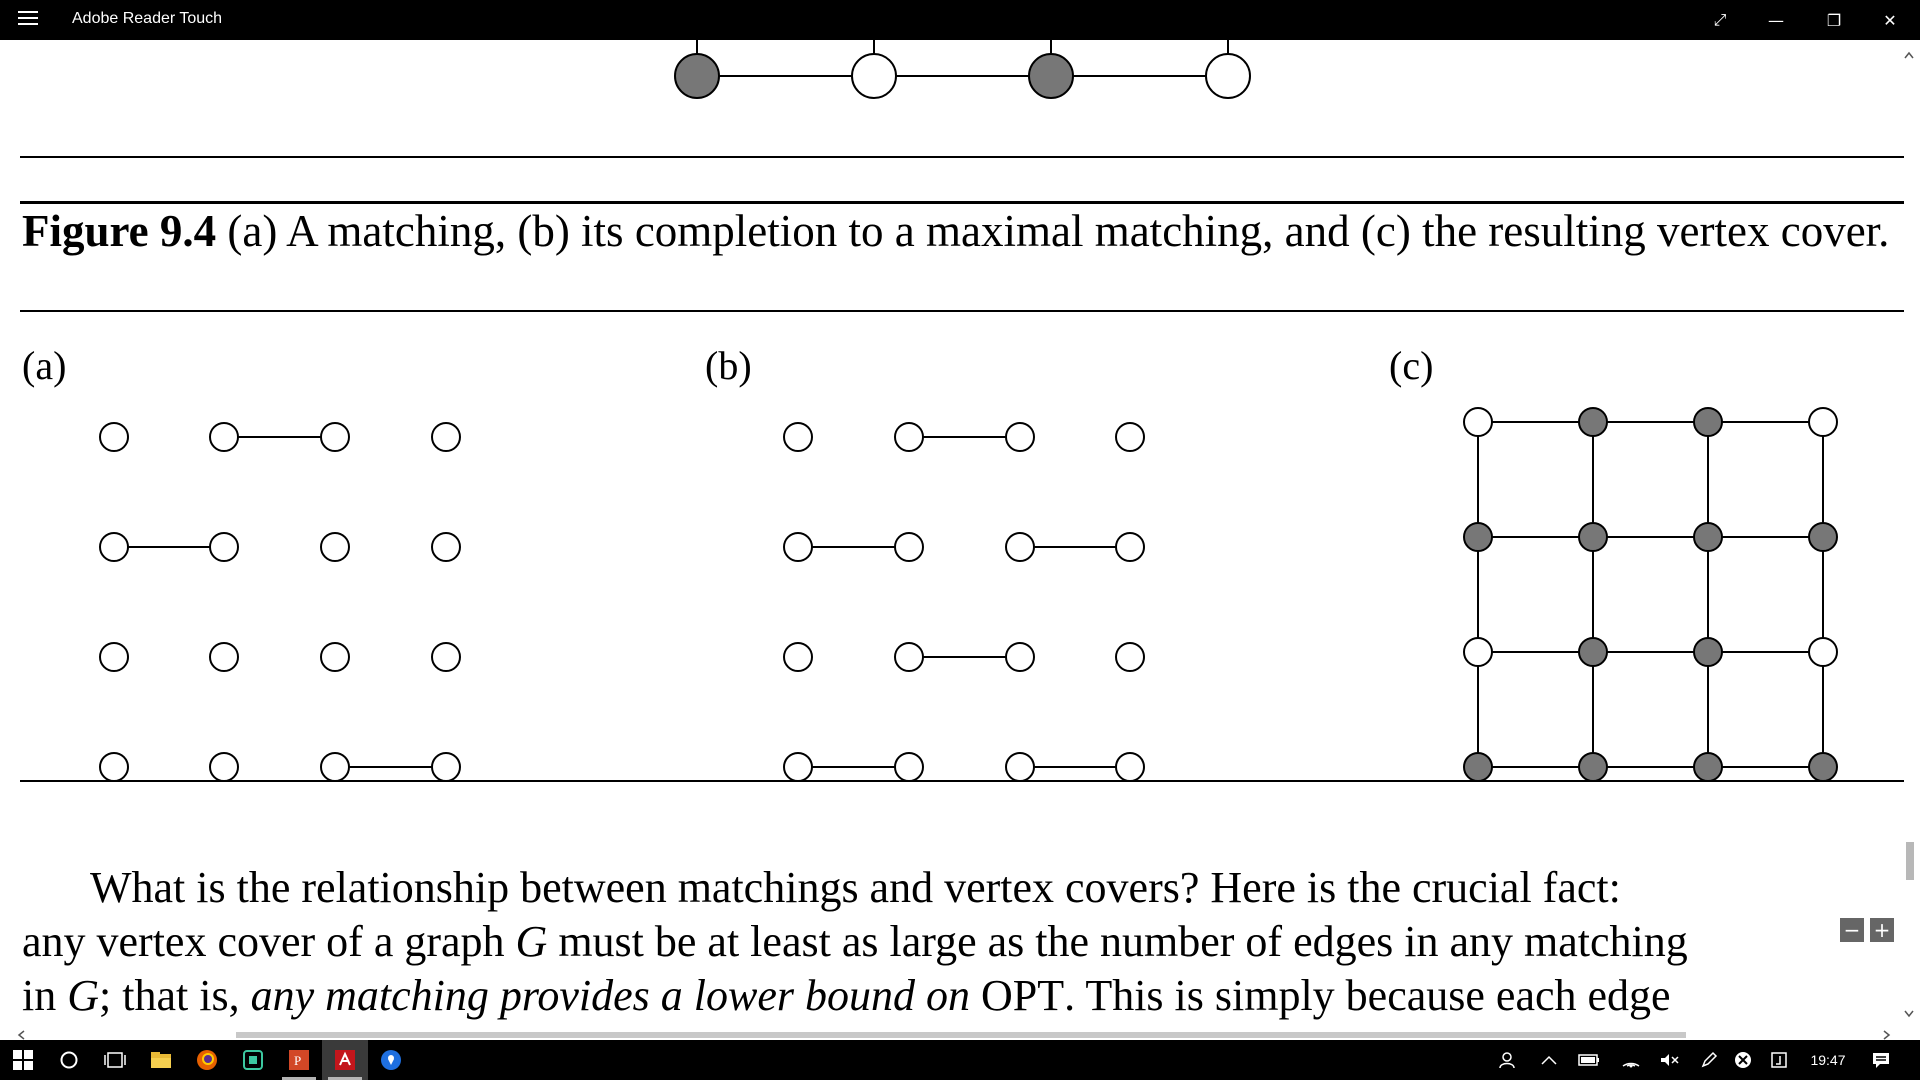 The width and height of the screenshot is (1920, 1080). I want to click on powerpoint-icon: P, so click(299, 1060).